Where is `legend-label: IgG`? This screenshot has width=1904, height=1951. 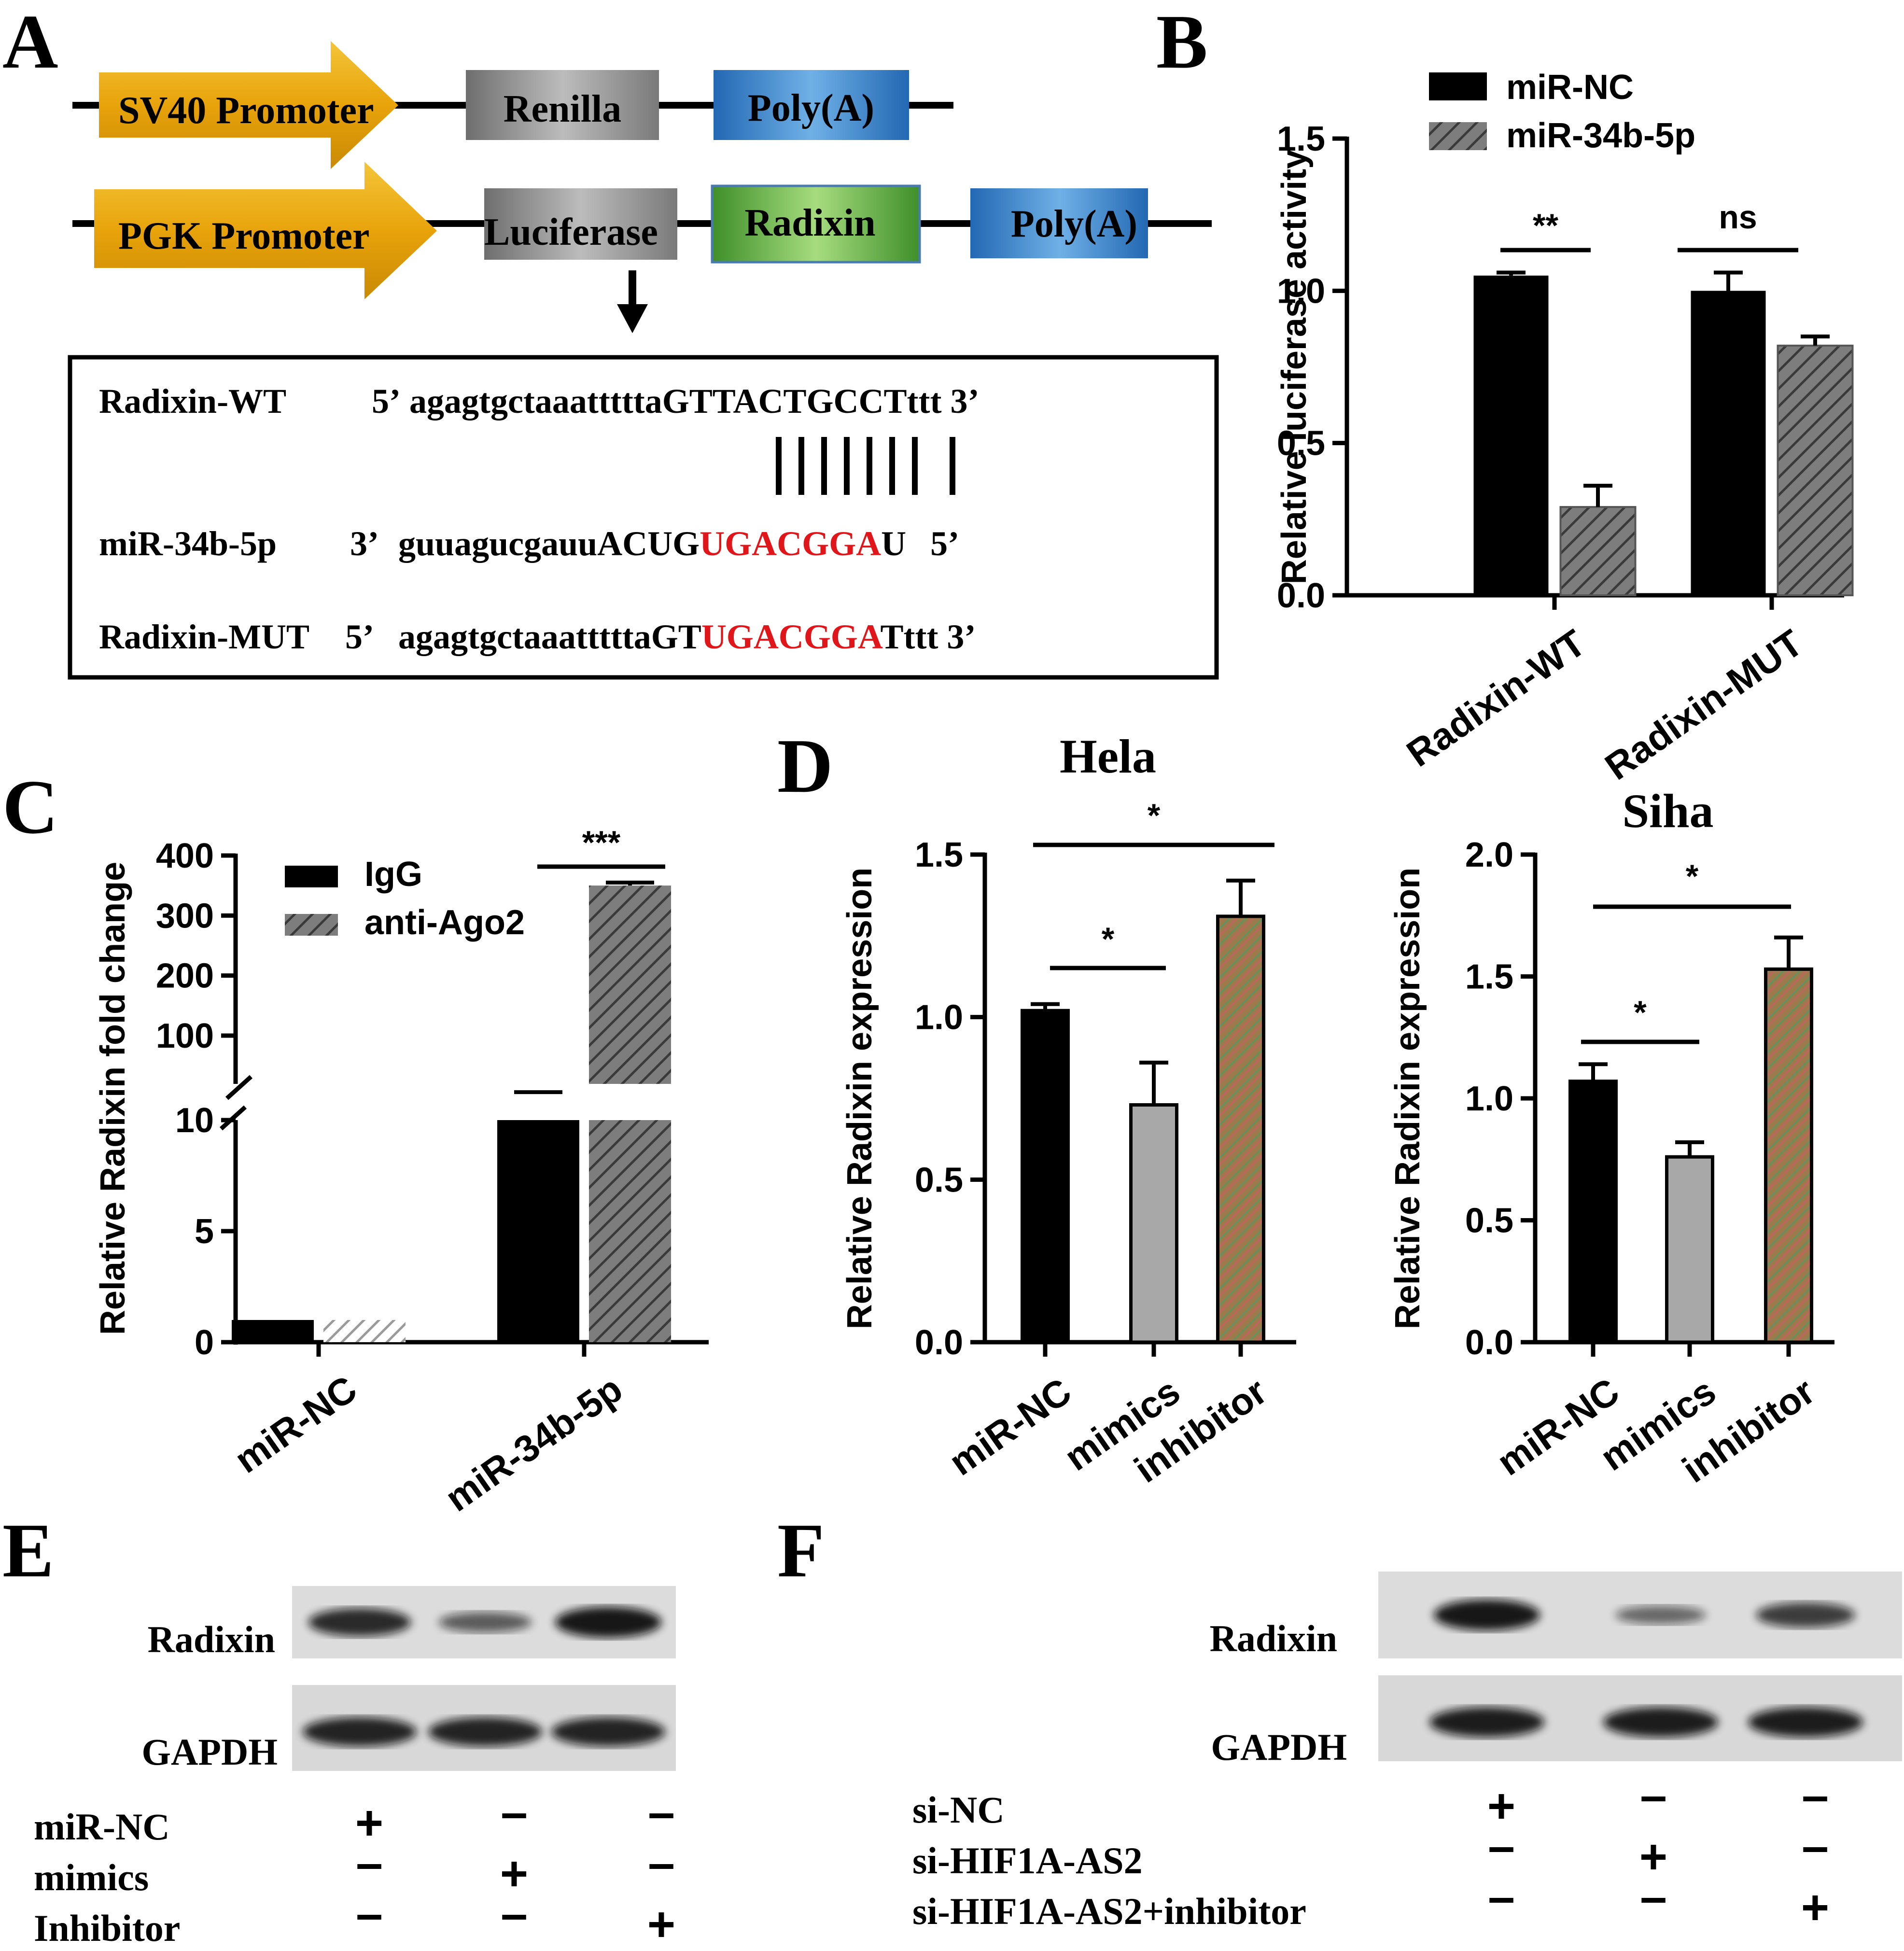 legend-label: IgG is located at coordinates (393, 874).